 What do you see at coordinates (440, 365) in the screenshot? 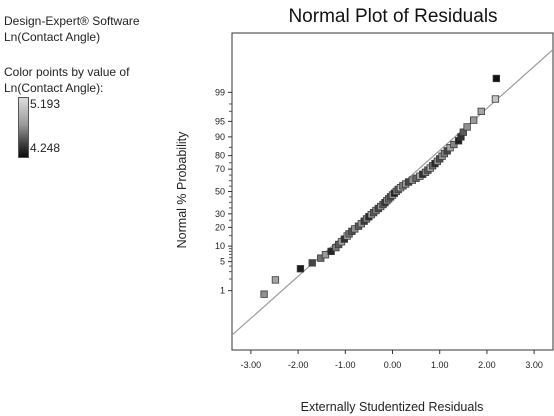
I see `x-tick-label: 1.00` at bounding box center [440, 365].